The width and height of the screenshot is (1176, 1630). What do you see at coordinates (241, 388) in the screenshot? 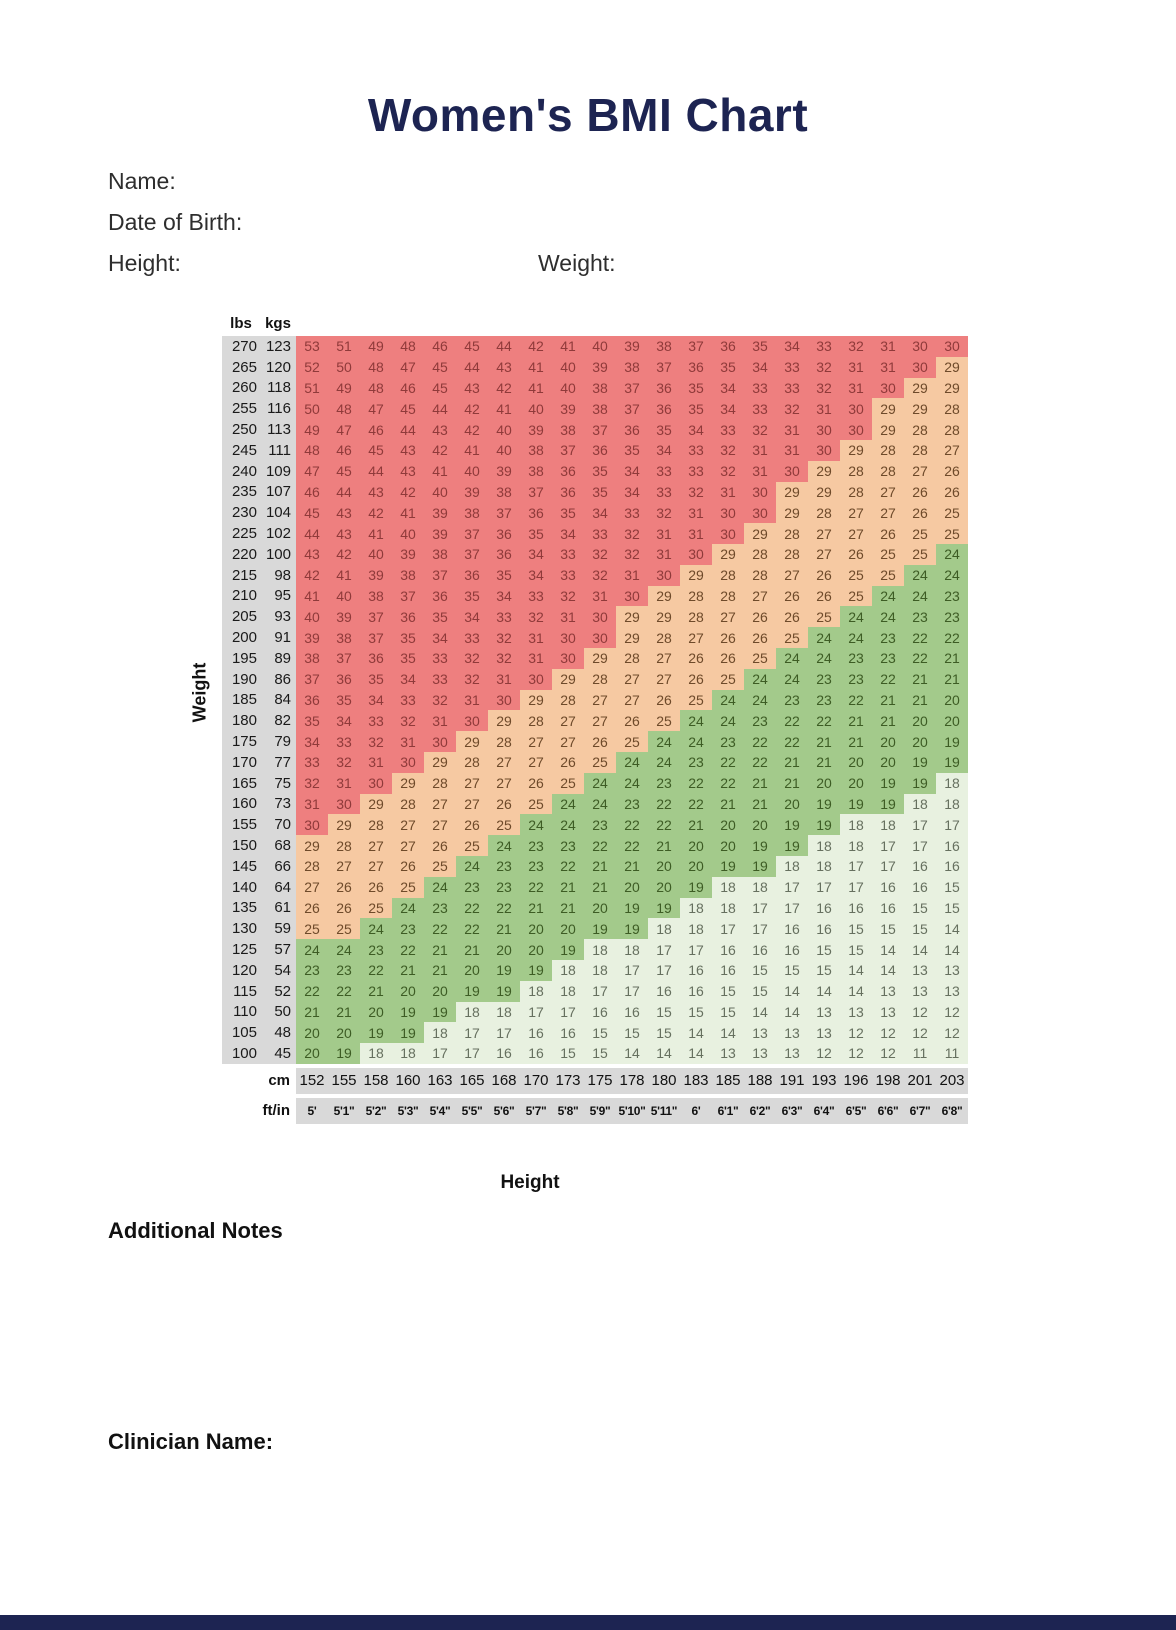
I see `weight-lbs-cell: 260` at bounding box center [241, 388].